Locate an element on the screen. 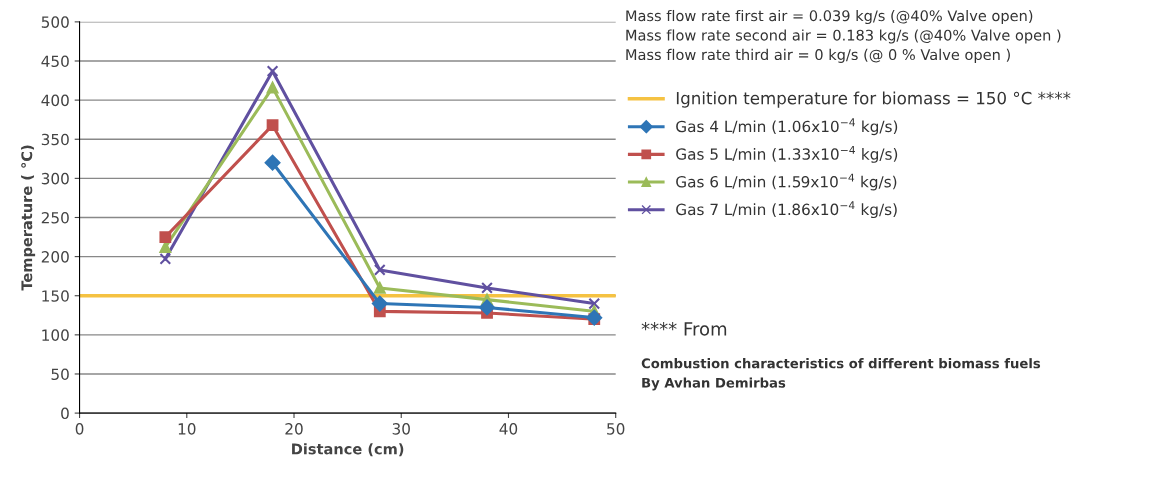  y-tick-label: 100 is located at coordinates (55, 335).